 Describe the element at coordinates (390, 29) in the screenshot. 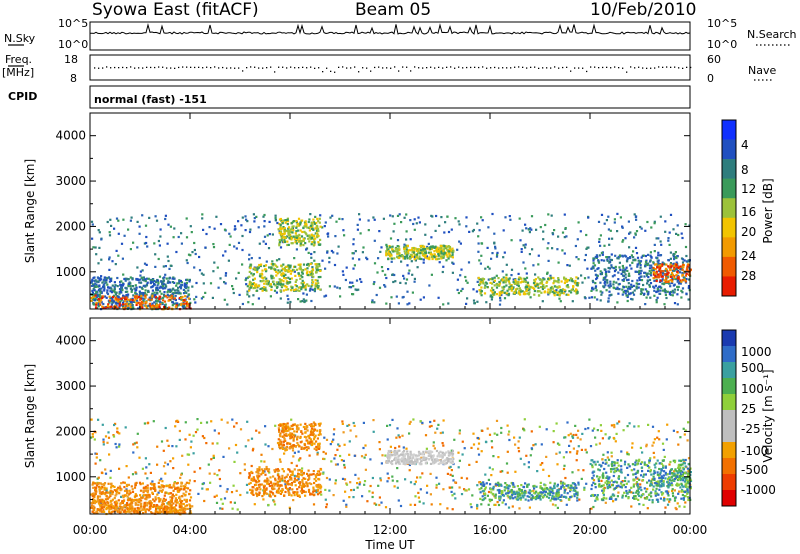

I see `noise-sky-trace` at that location.